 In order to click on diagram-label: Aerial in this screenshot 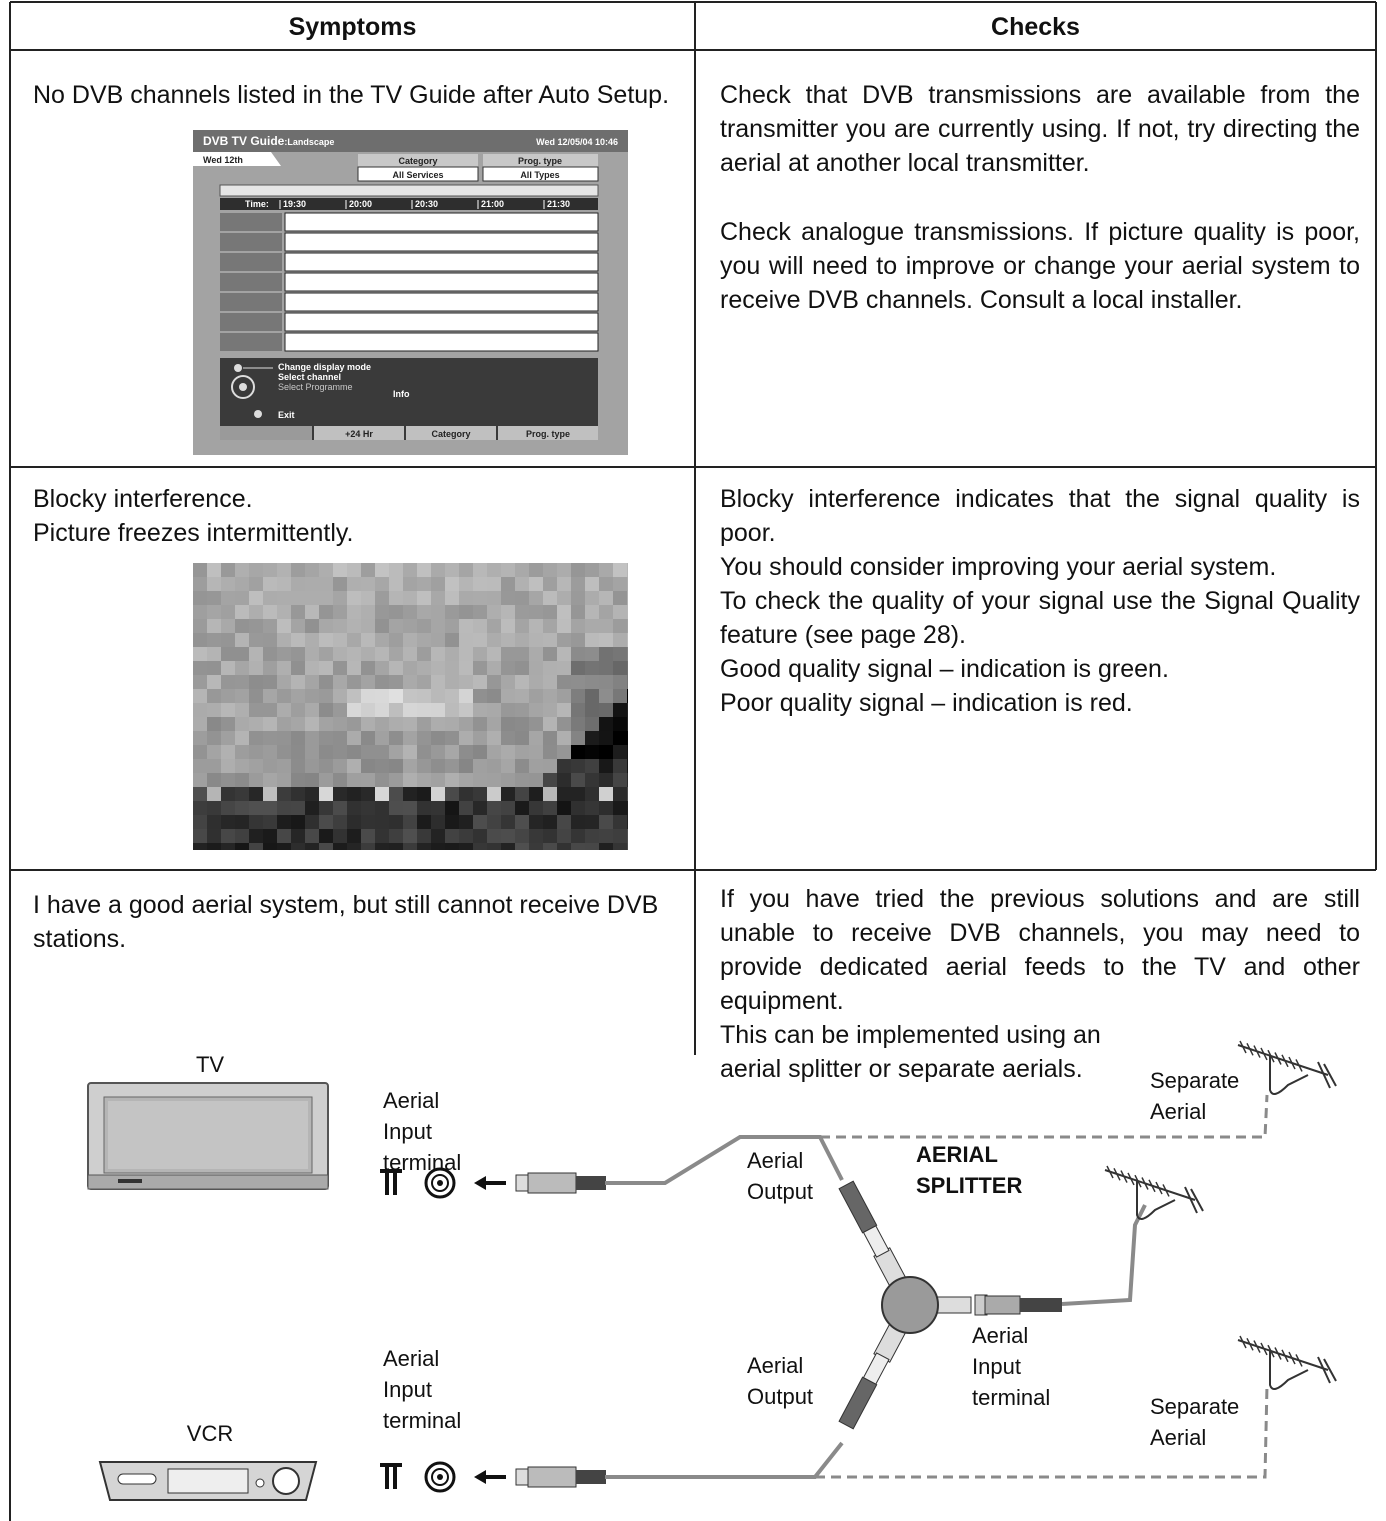, I will do `click(1000, 1335)`.